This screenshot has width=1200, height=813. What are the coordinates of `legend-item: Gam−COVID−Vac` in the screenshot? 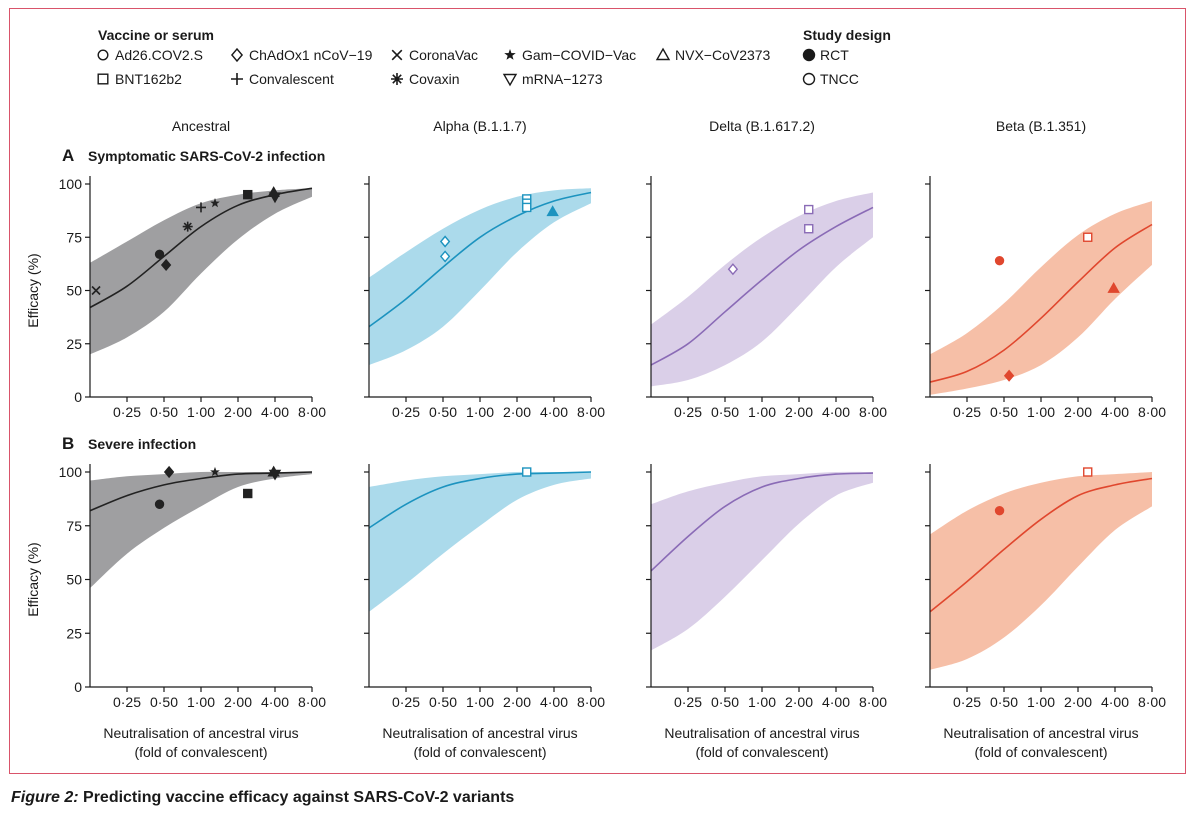 It's located at (570, 55).